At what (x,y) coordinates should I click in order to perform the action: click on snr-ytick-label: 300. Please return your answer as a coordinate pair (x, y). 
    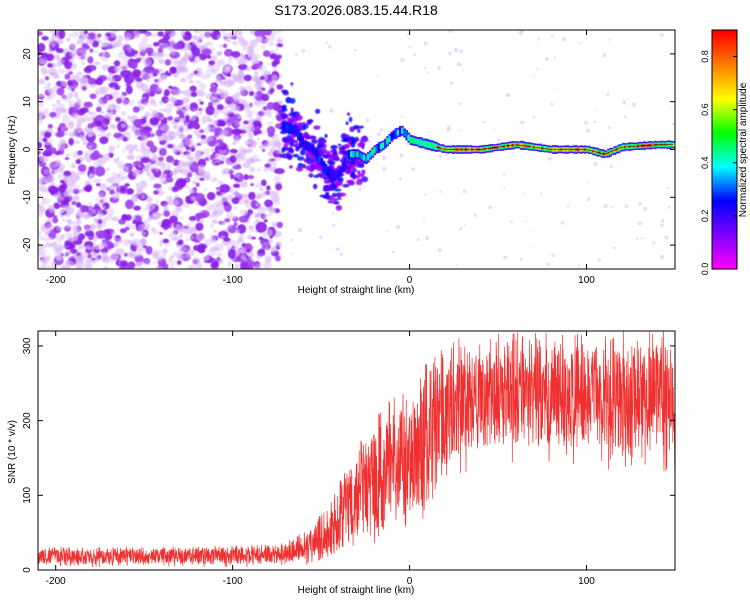
    Looking at the image, I should click on (27, 345).